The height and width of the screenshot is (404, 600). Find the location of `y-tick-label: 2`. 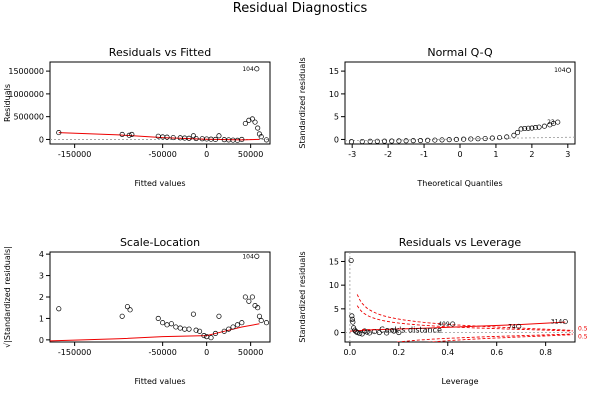

y-tick-label: 2 is located at coordinates (41, 297).